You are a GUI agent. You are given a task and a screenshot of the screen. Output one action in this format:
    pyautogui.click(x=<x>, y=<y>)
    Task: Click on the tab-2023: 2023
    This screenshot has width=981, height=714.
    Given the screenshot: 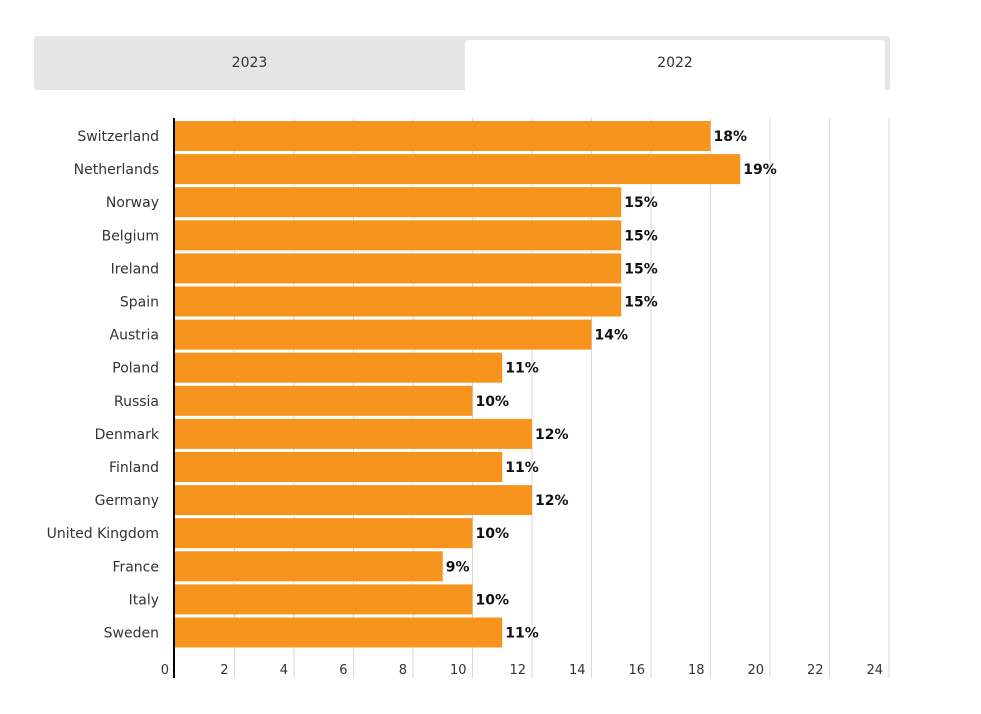 What is the action you would take?
    pyautogui.click(x=249, y=63)
    